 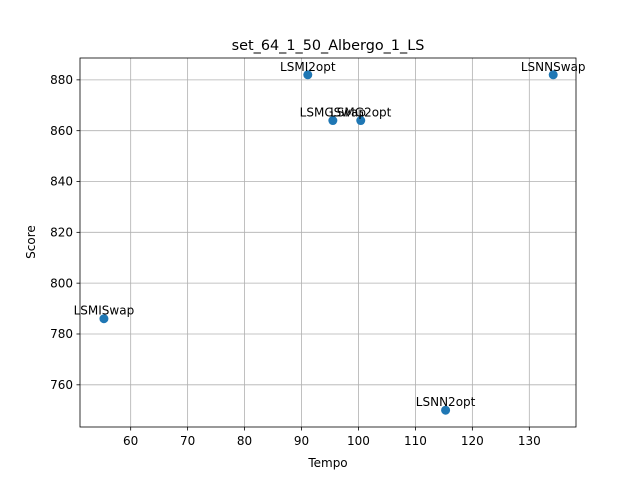 I want to click on y-tick-label: 800, so click(x=61, y=283).